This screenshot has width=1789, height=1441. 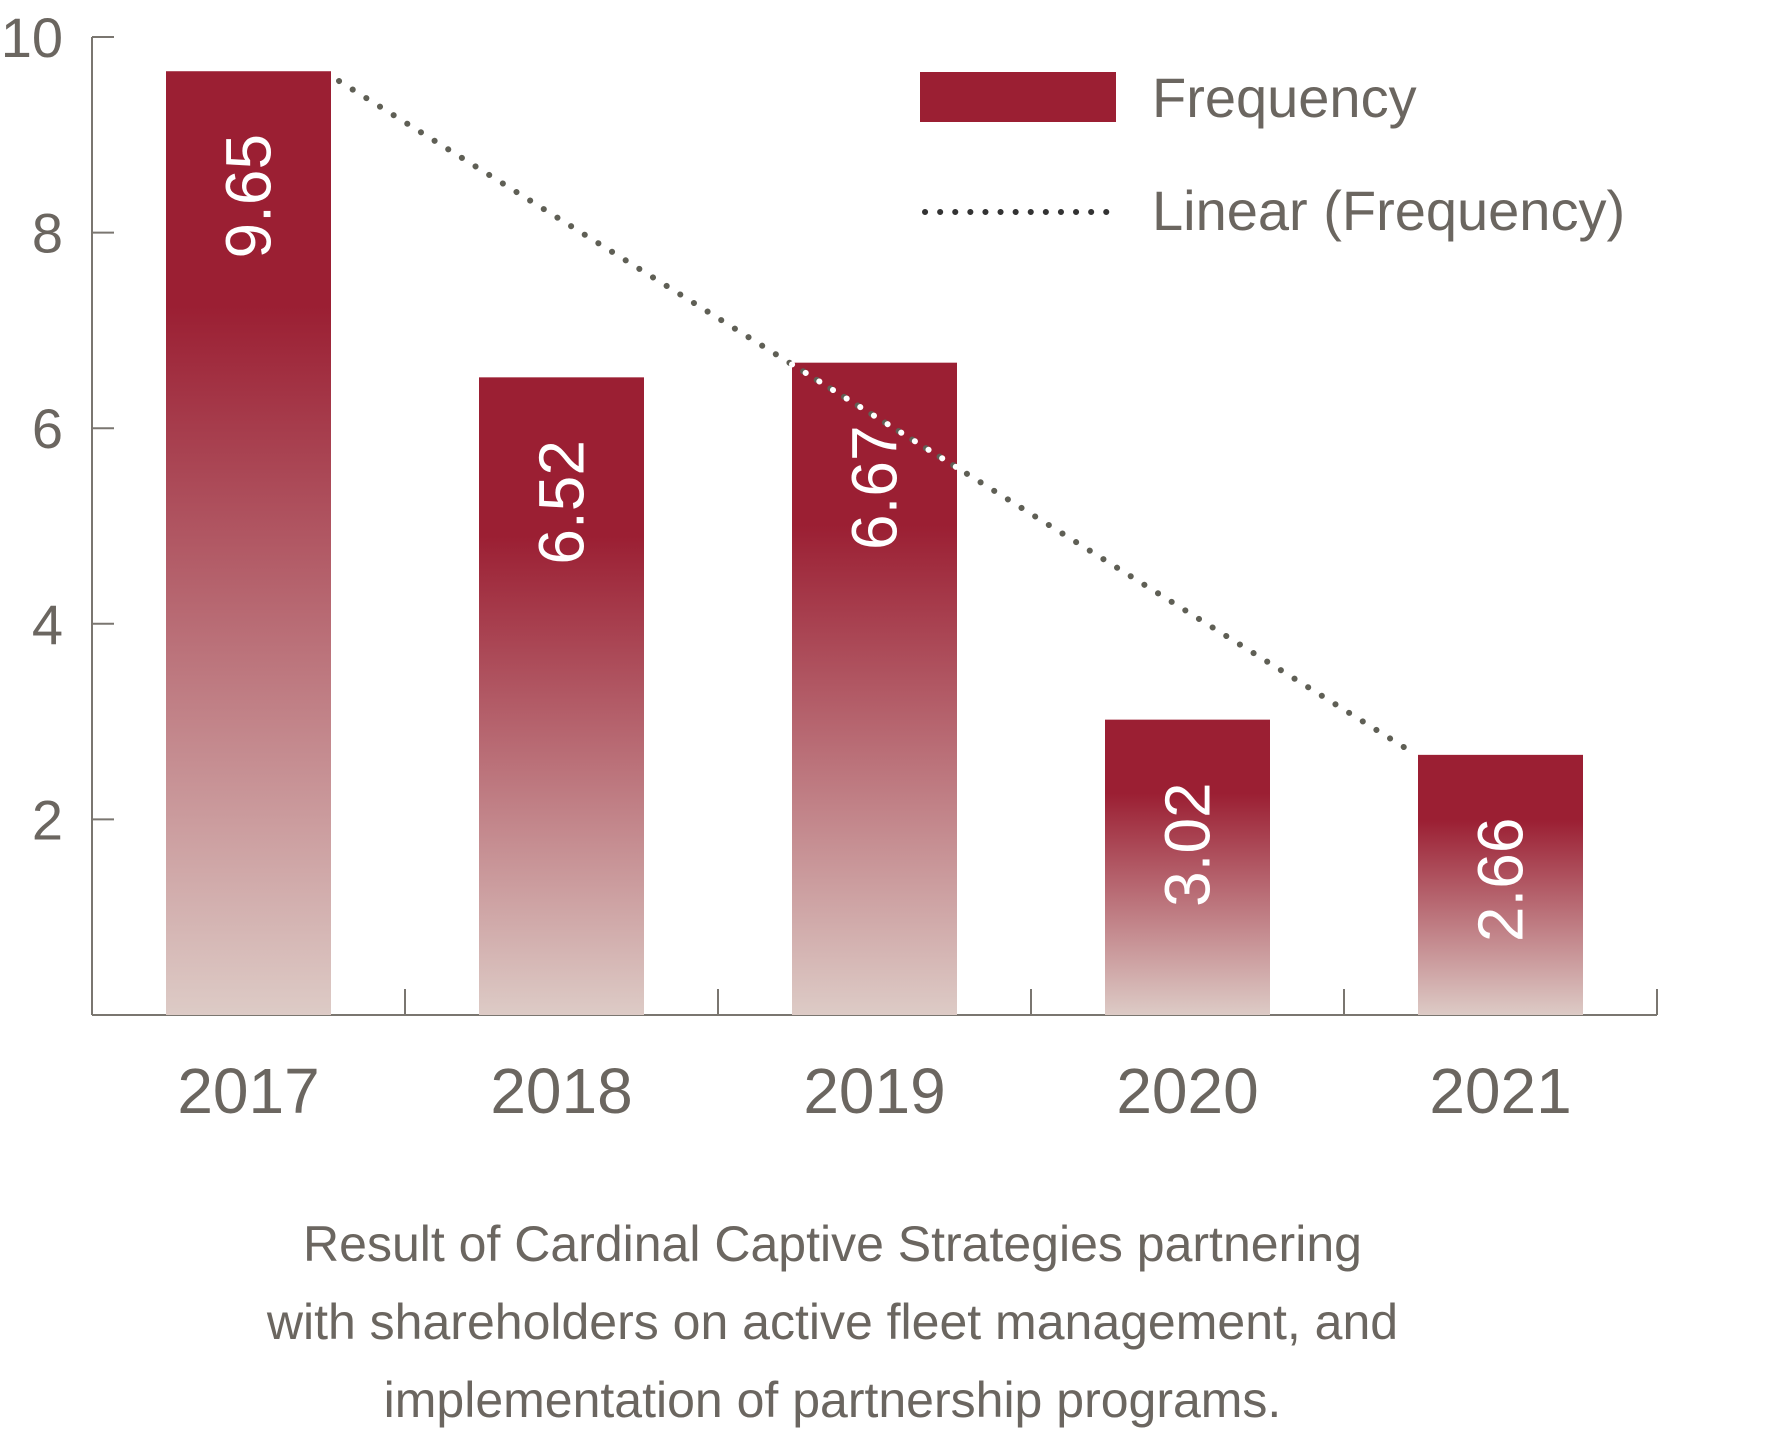 What do you see at coordinates (874, 688) in the screenshot?
I see `bar-2019` at bounding box center [874, 688].